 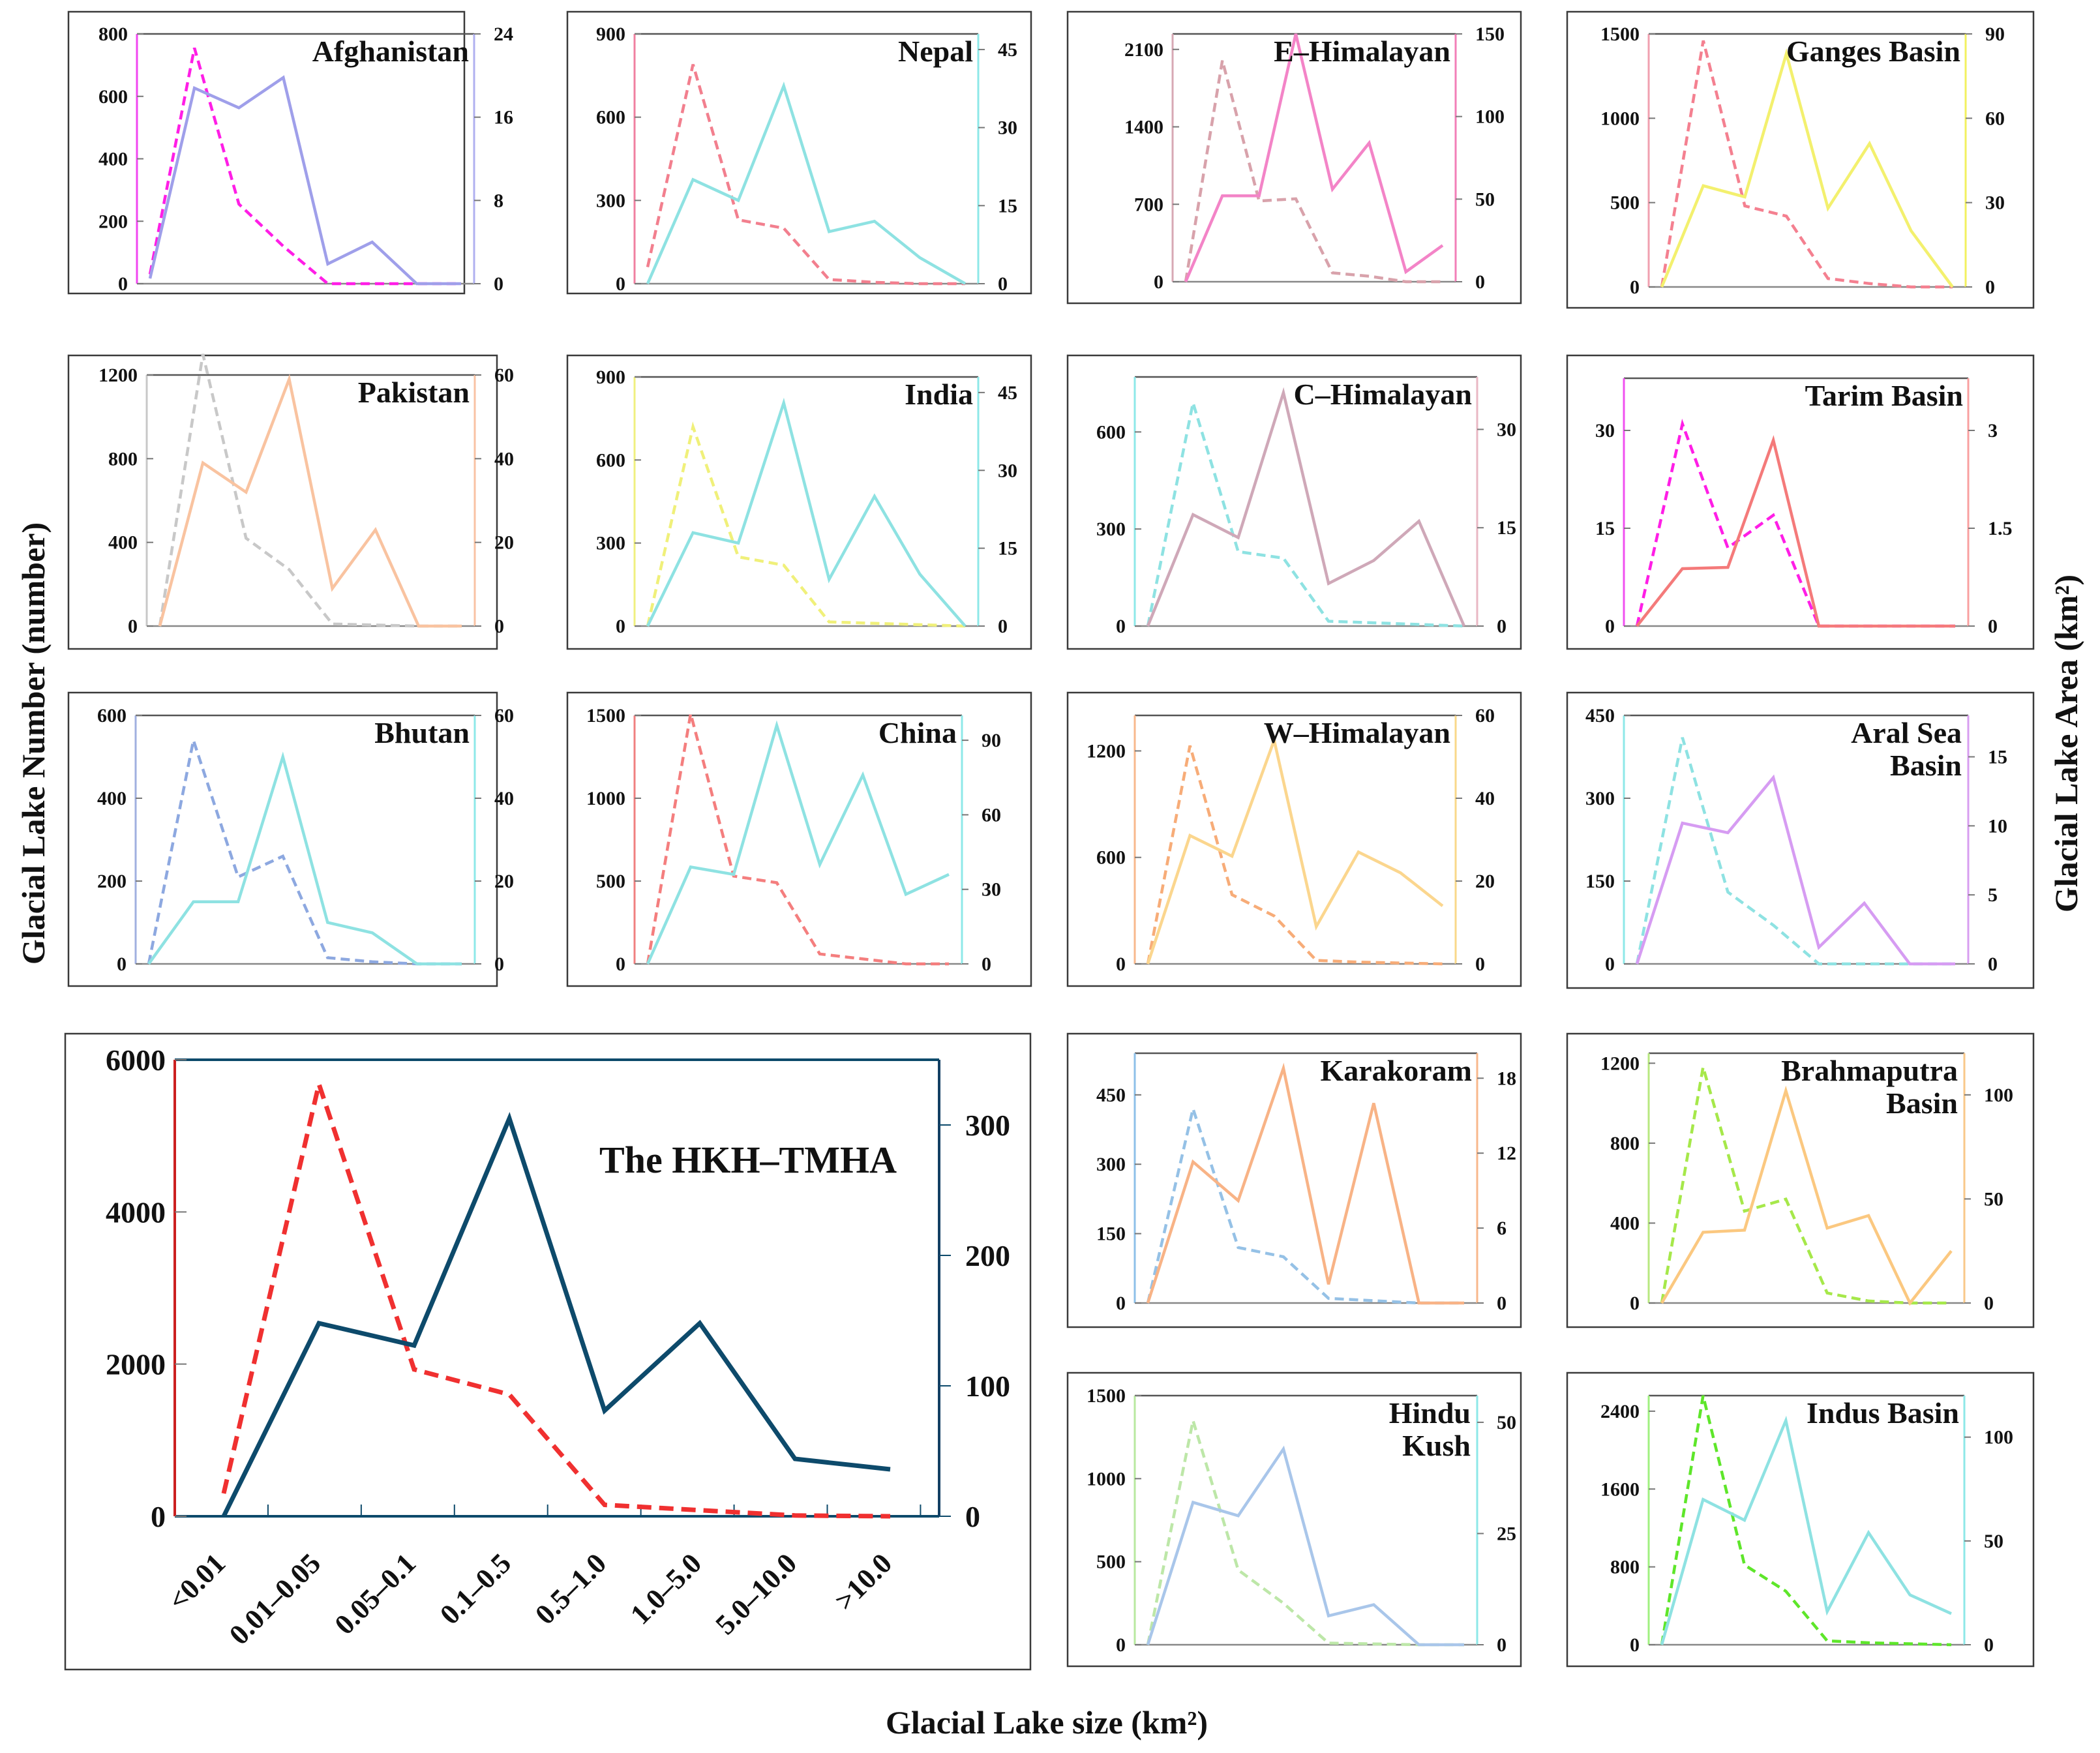 I want to click on panel-title: E–Himalayan, so click(x=1362, y=52).